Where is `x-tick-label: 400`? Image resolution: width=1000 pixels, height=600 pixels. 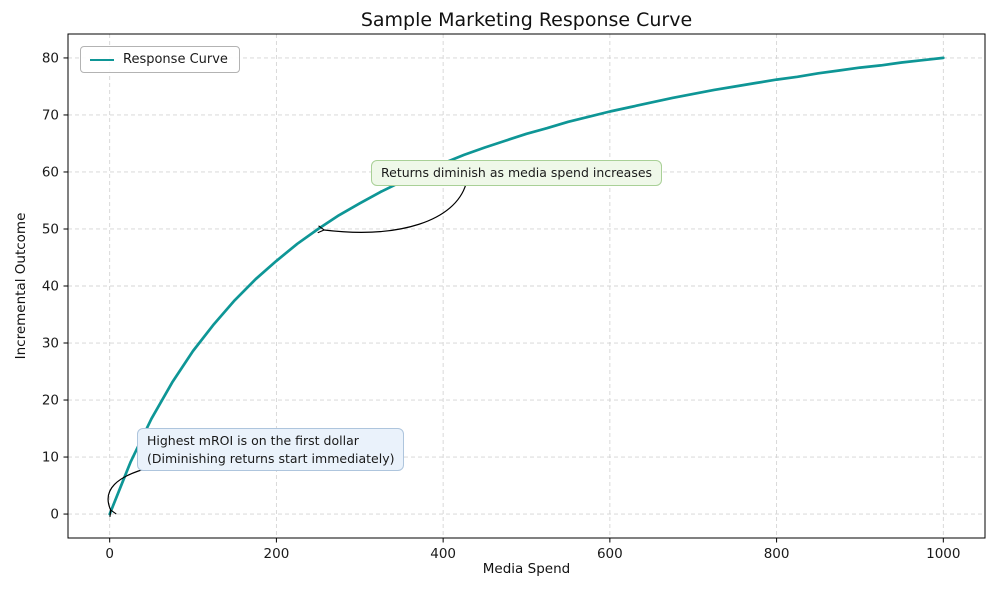 x-tick-label: 400 is located at coordinates (443, 554).